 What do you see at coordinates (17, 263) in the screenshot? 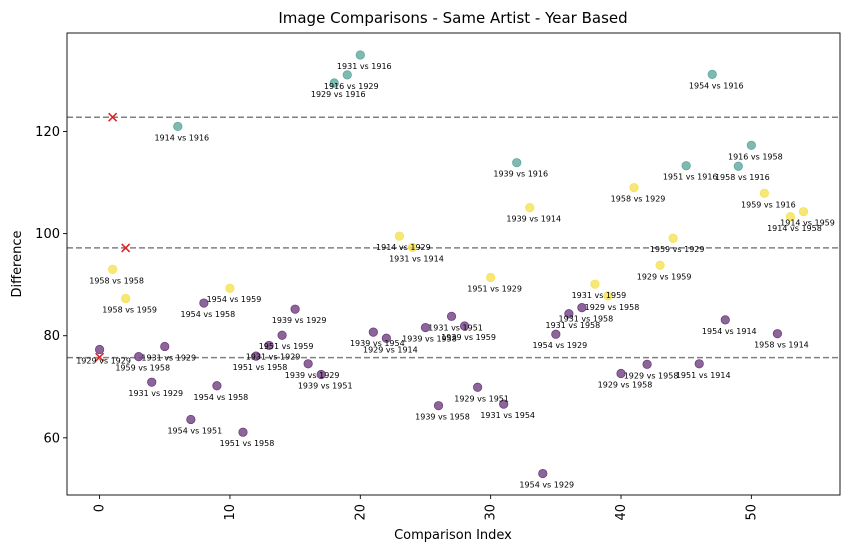
I see `y-axis-label: Difference` at bounding box center [17, 263].